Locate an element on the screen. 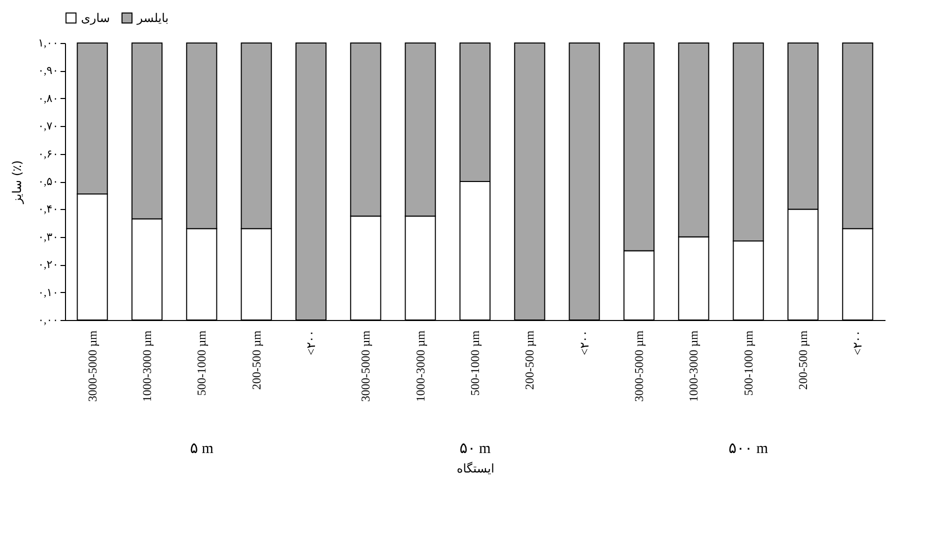 This screenshot has width=945, height=552. legend-label: ساری is located at coordinates (95, 18).